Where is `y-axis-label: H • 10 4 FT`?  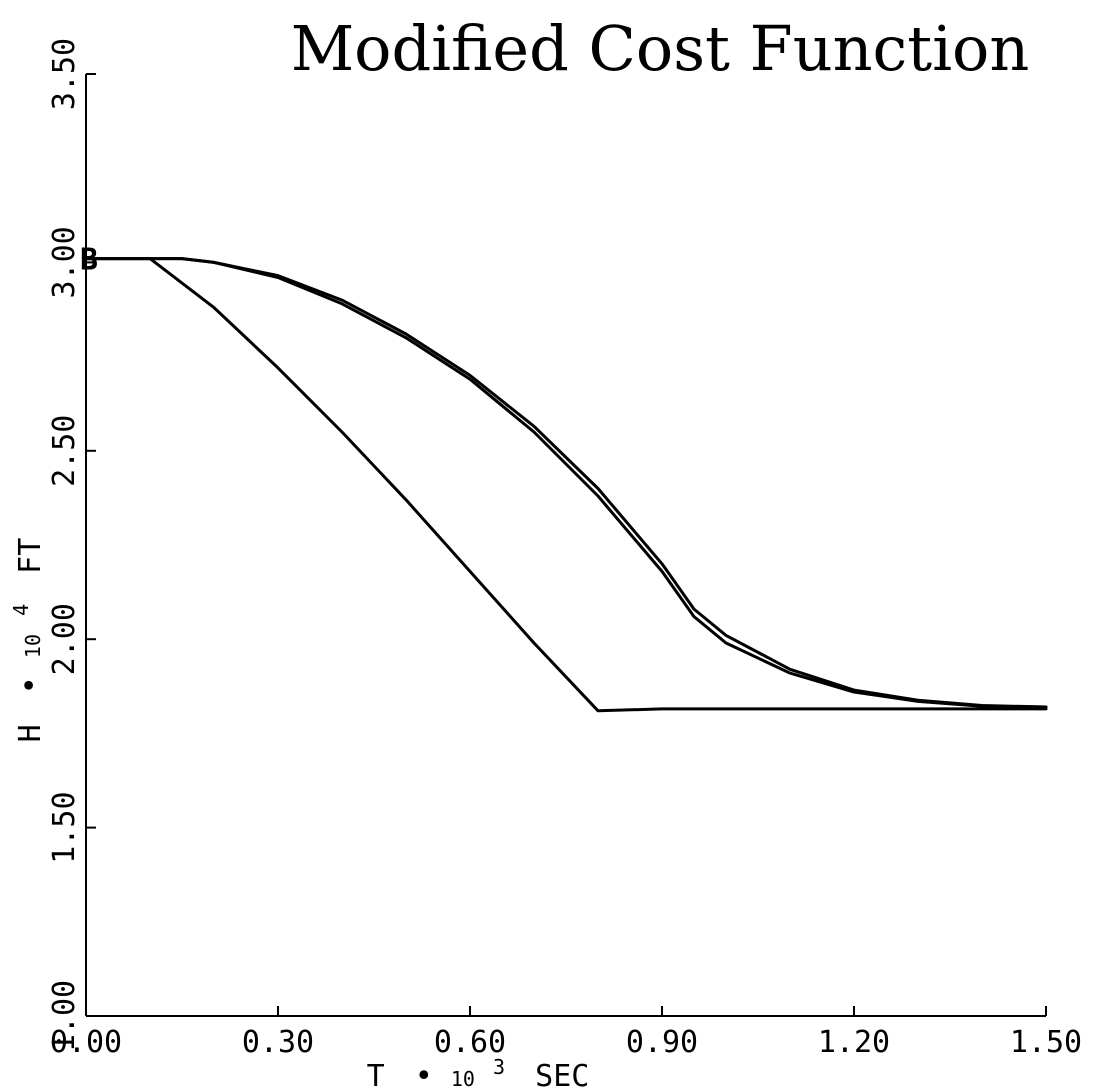
y-axis-label: H • 10 4 FT is located at coordinates (24, 640).